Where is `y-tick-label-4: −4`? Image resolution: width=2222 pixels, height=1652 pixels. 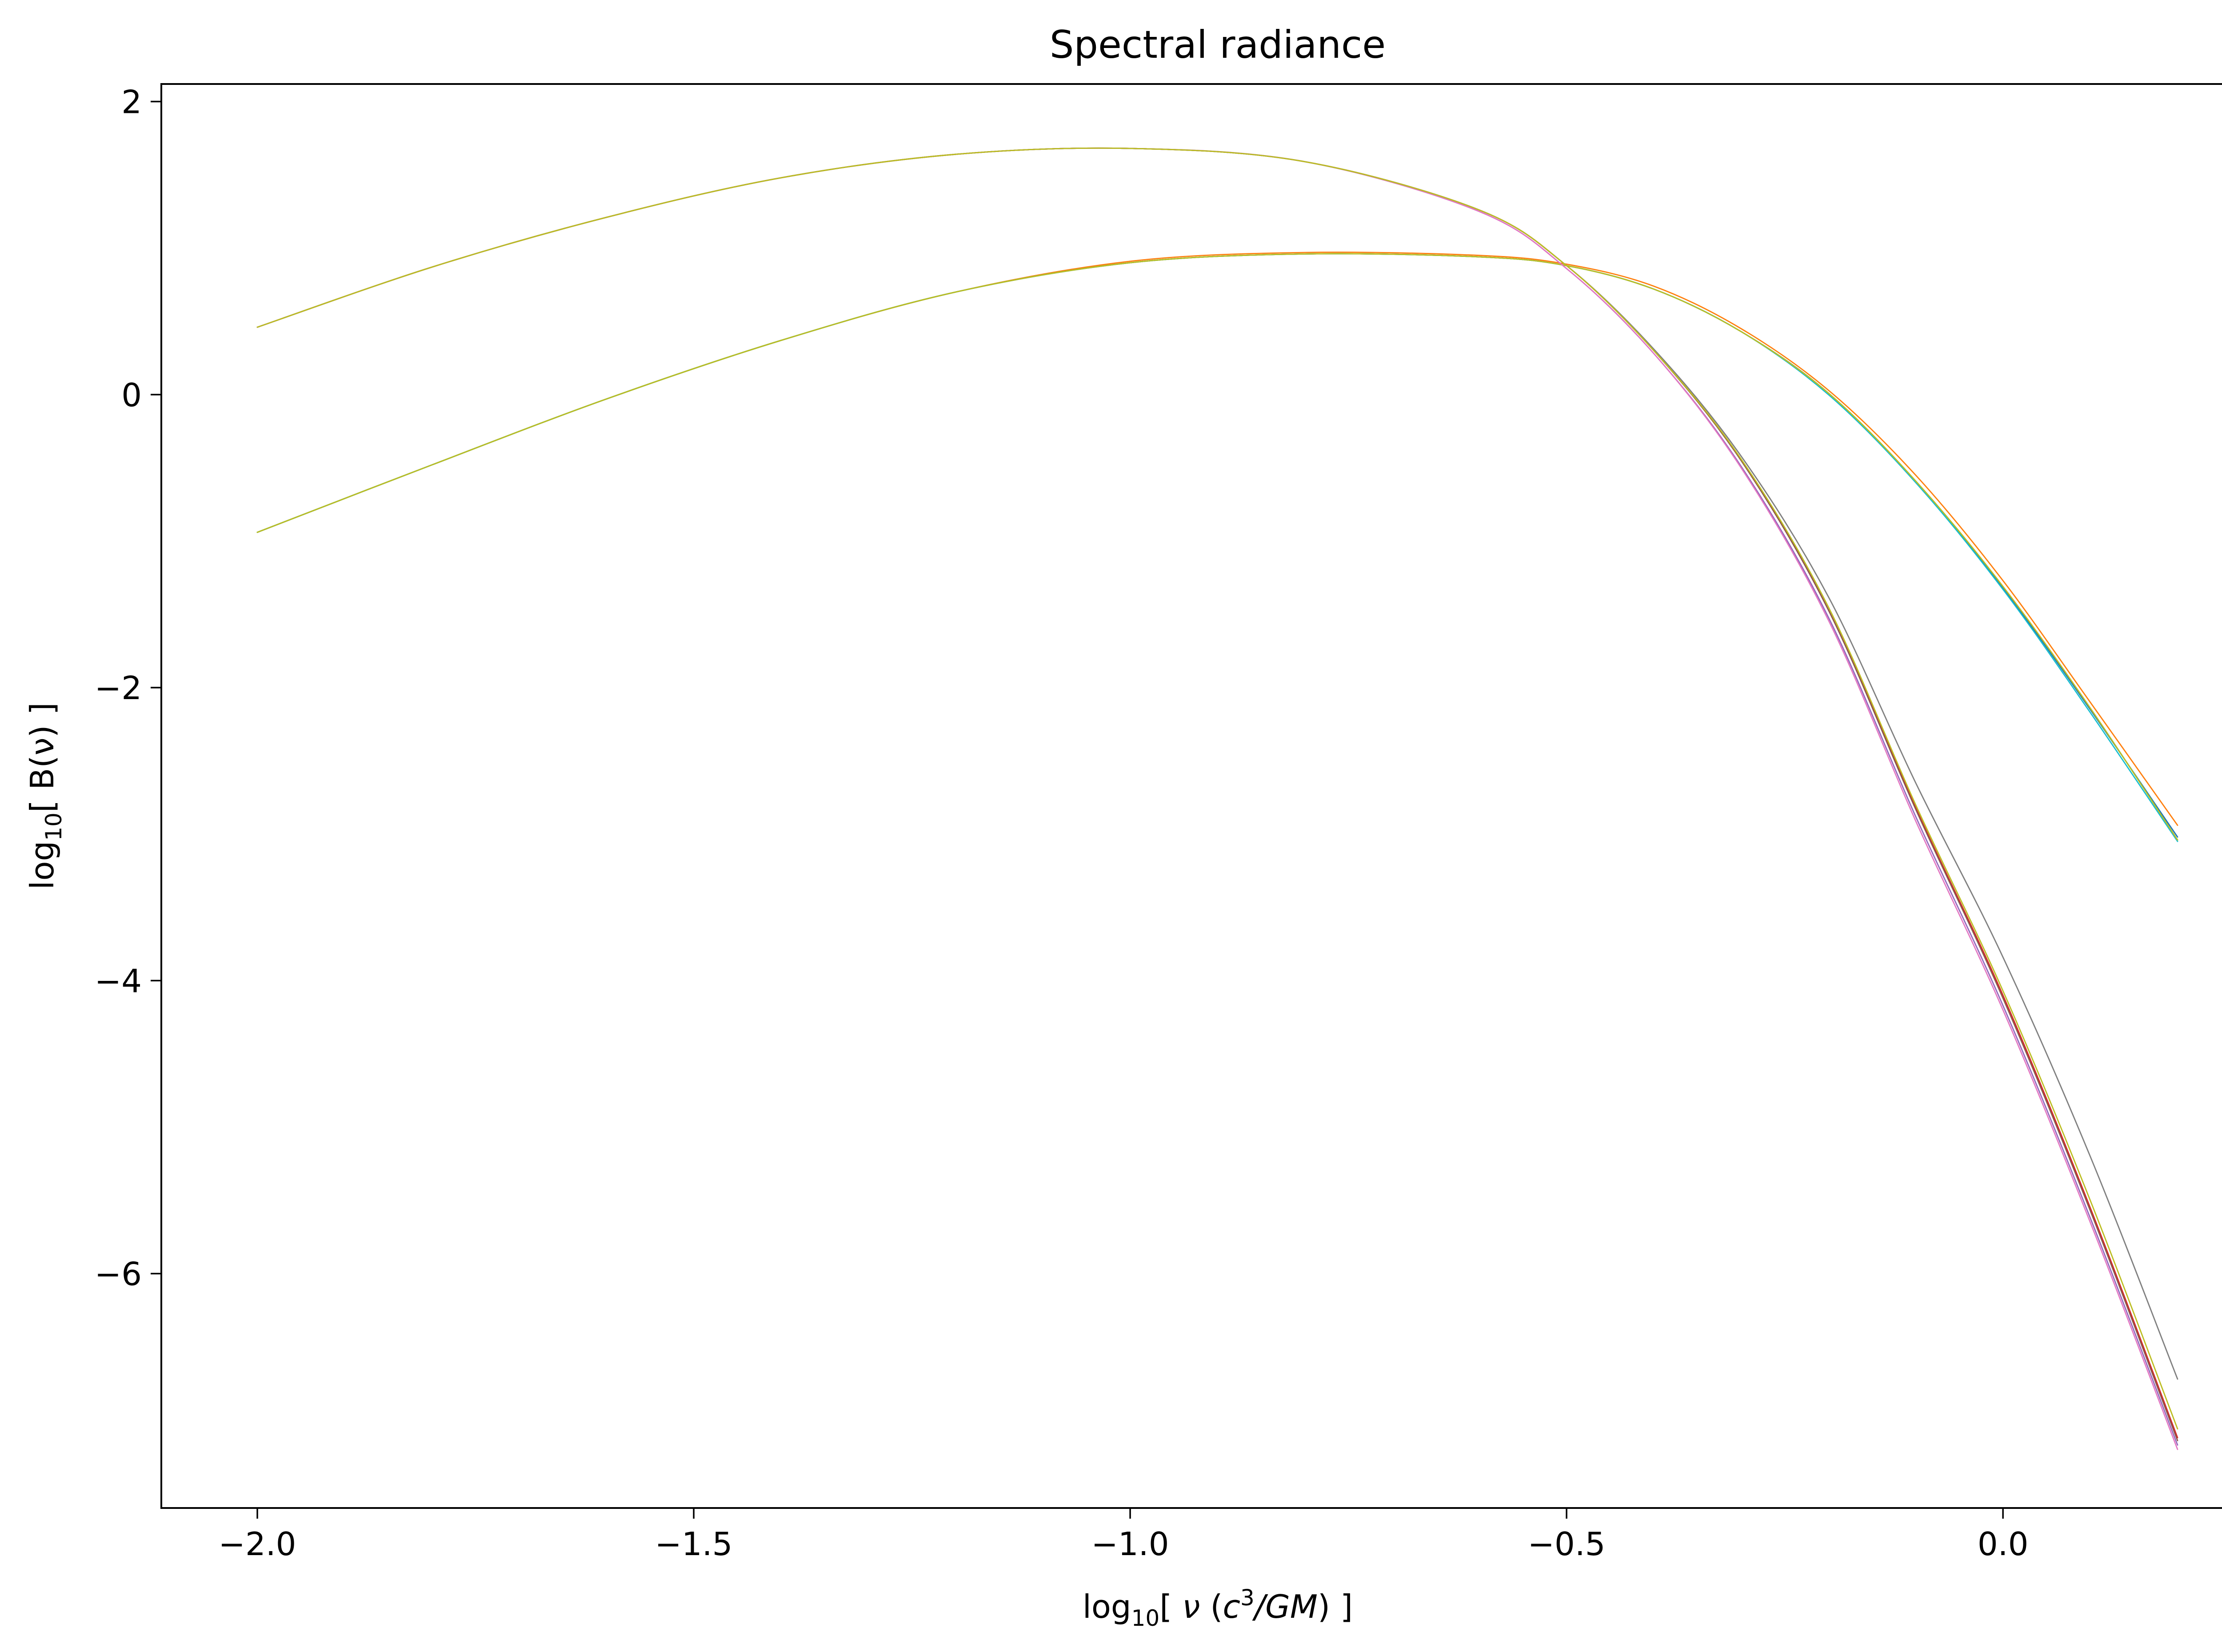
y-tick-label-4: −4 is located at coordinates (118, 981).